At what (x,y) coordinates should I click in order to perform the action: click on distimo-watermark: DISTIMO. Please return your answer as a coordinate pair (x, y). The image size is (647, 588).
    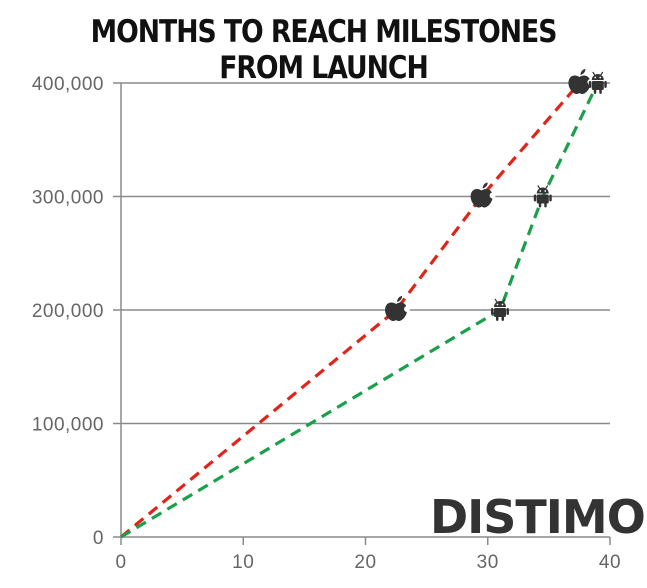
    Looking at the image, I should click on (537, 517).